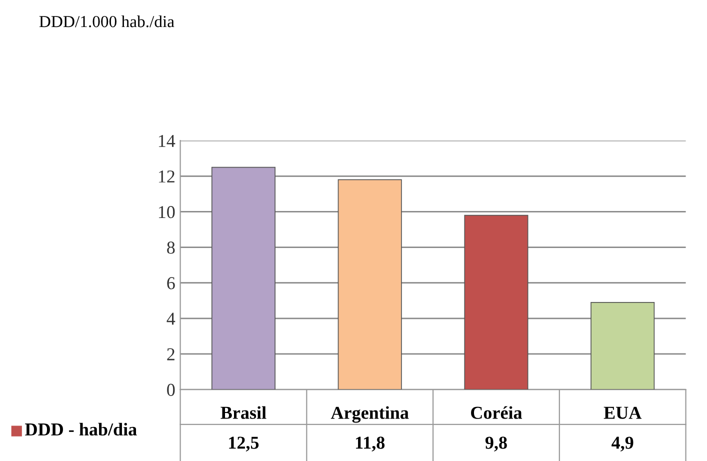 This screenshot has width=707, height=461. Describe the element at coordinates (166, 176) in the screenshot. I see `y-tick-label: 12` at that location.